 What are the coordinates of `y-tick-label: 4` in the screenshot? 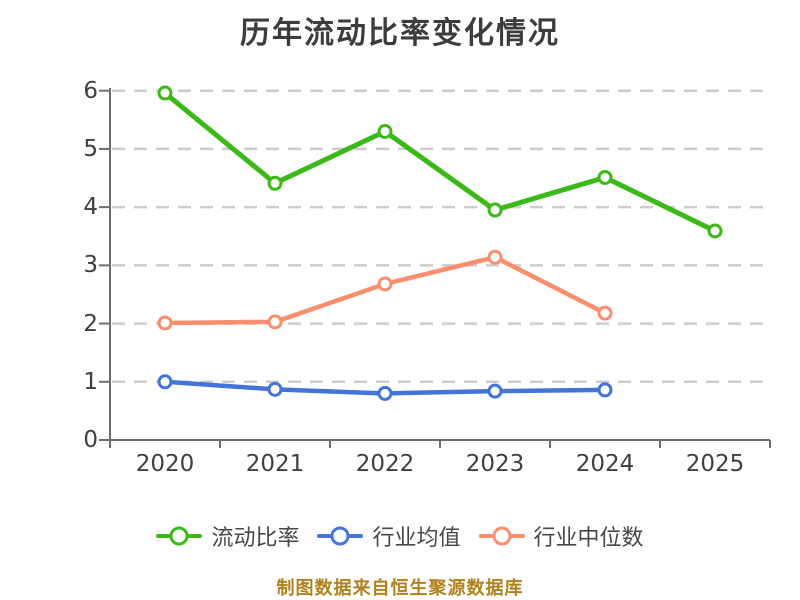 It's located at (90, 207).